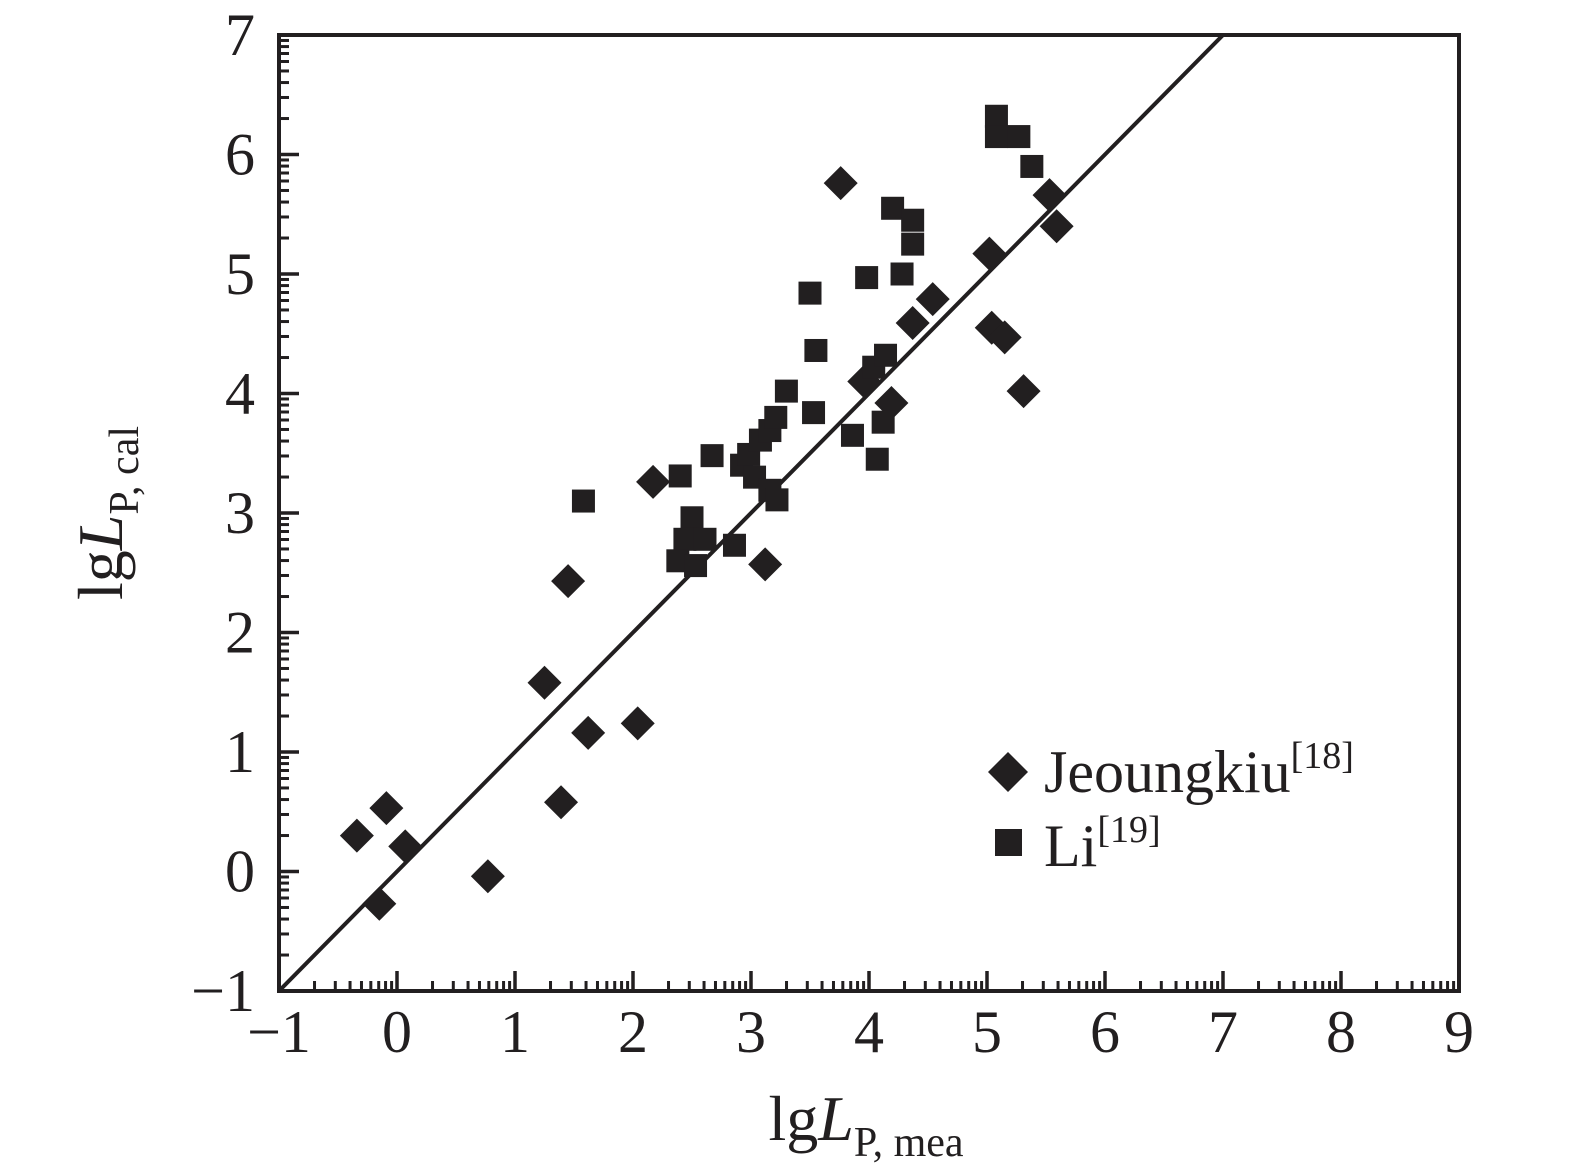 This screenshot has height=1163, width=1575. I want to click on y-tick-label: 6, so click(240, 155).